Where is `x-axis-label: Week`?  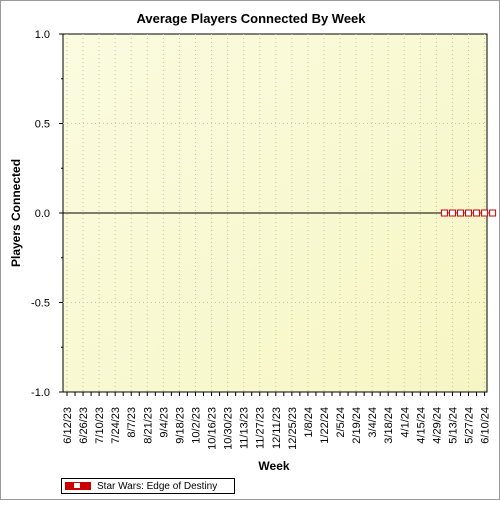
x-axis-label: Week is located at coordinates (273, 466).